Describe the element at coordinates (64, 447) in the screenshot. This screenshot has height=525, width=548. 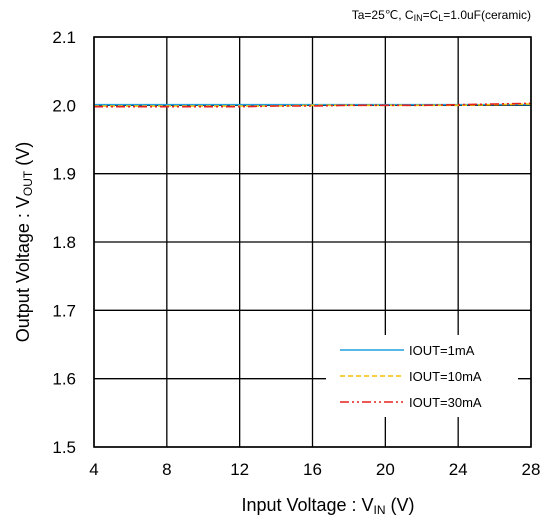
I see `y-tick-label: 1.5` at that location.